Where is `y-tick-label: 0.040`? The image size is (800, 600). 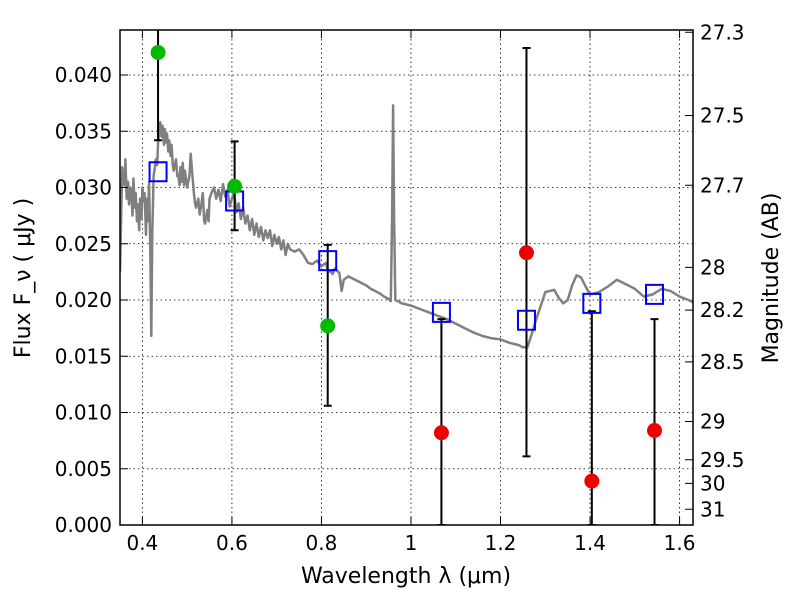
y-tick-label: 0.040 is located at coordinates (83, 75).